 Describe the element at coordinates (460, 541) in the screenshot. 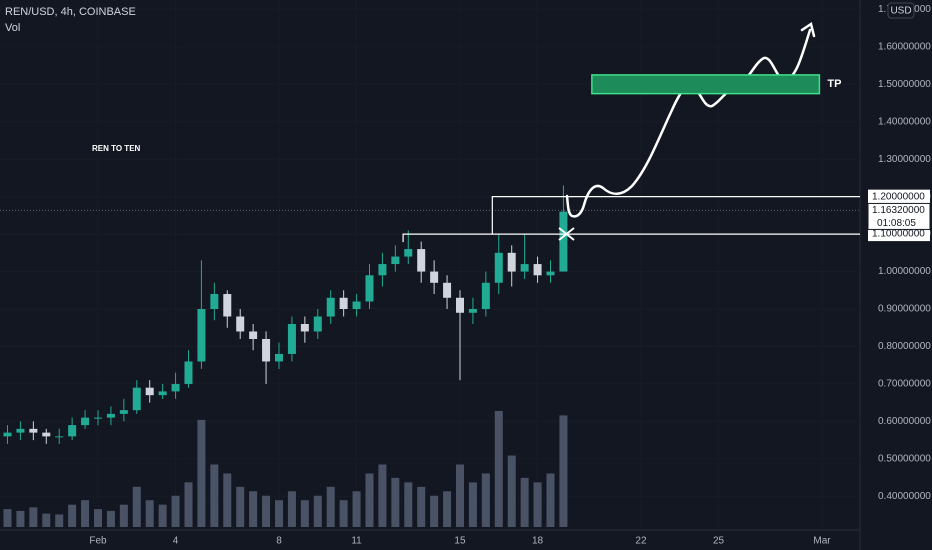

I see `x-tick-label: 15` at that location.